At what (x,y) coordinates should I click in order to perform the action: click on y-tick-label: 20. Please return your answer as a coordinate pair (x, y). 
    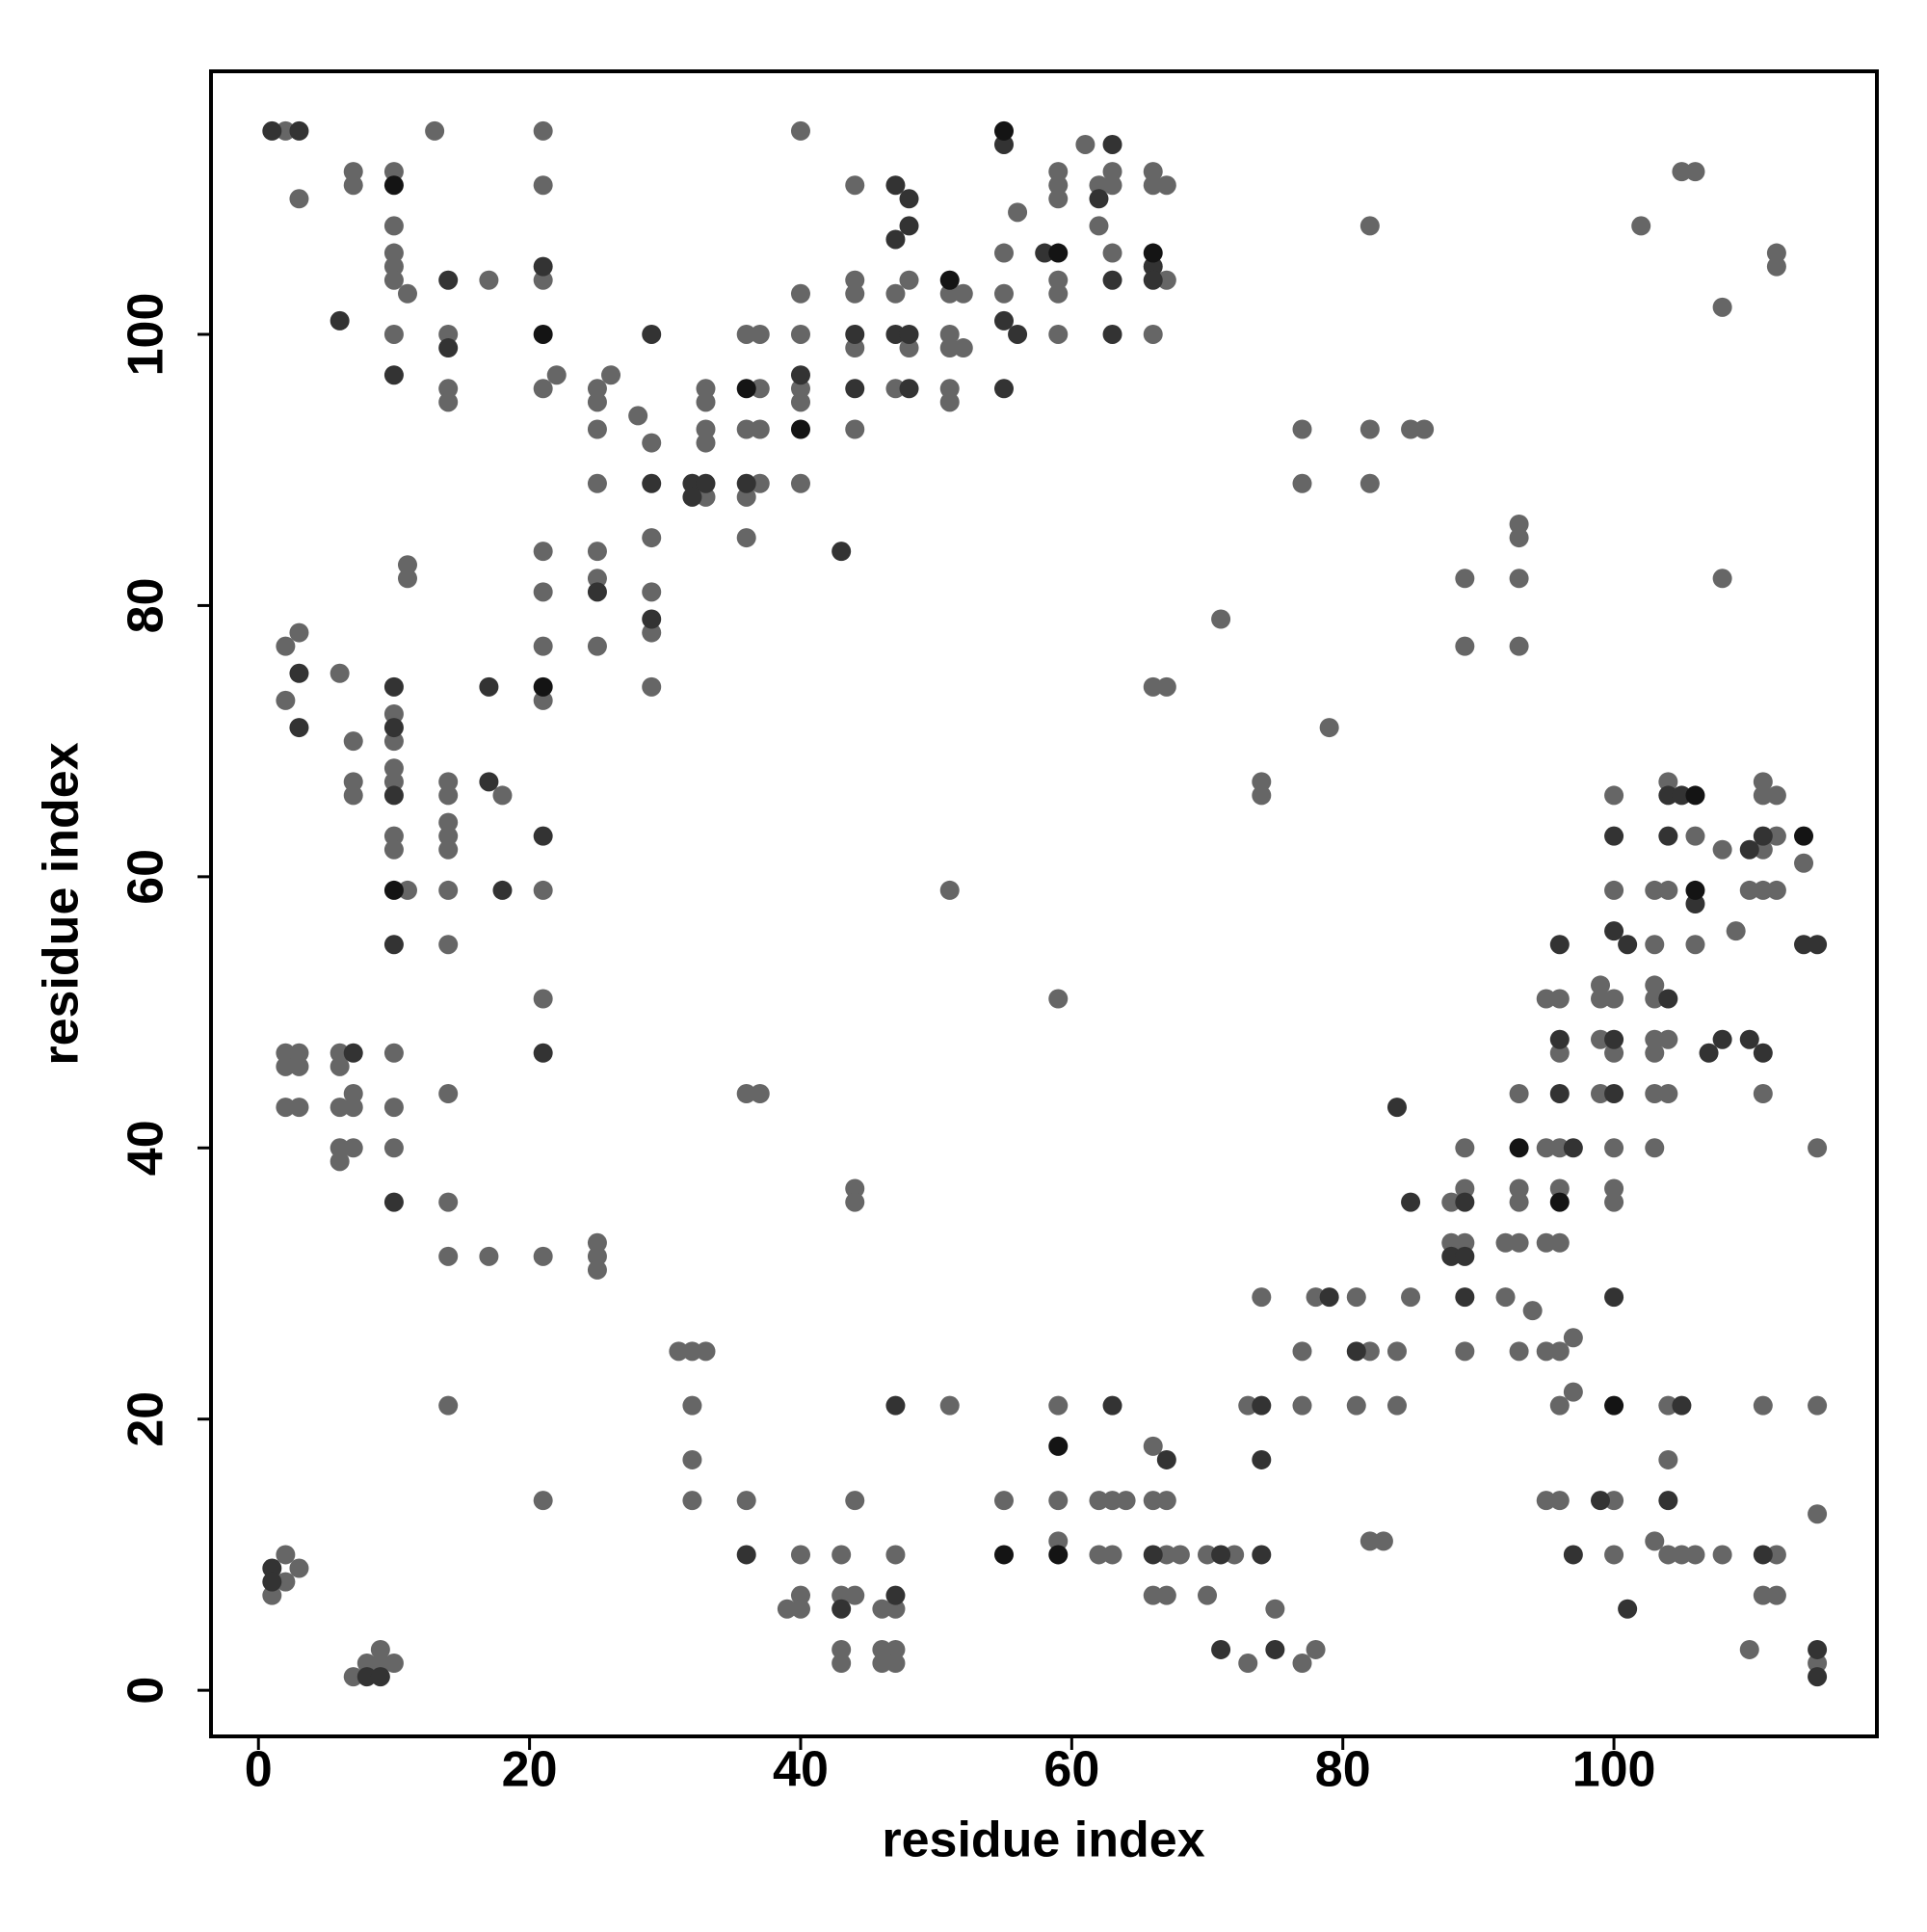
    Looking at the image, I should click on (146, 1419).